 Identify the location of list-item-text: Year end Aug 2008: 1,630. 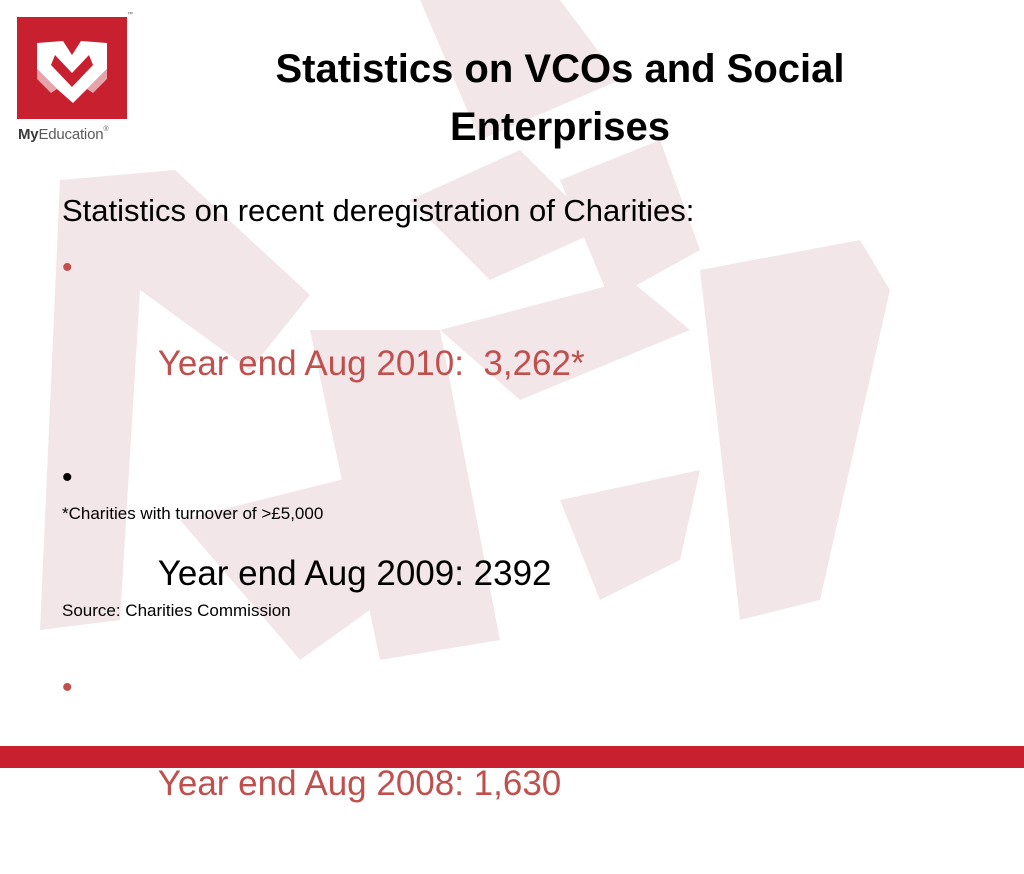
(359, 783).